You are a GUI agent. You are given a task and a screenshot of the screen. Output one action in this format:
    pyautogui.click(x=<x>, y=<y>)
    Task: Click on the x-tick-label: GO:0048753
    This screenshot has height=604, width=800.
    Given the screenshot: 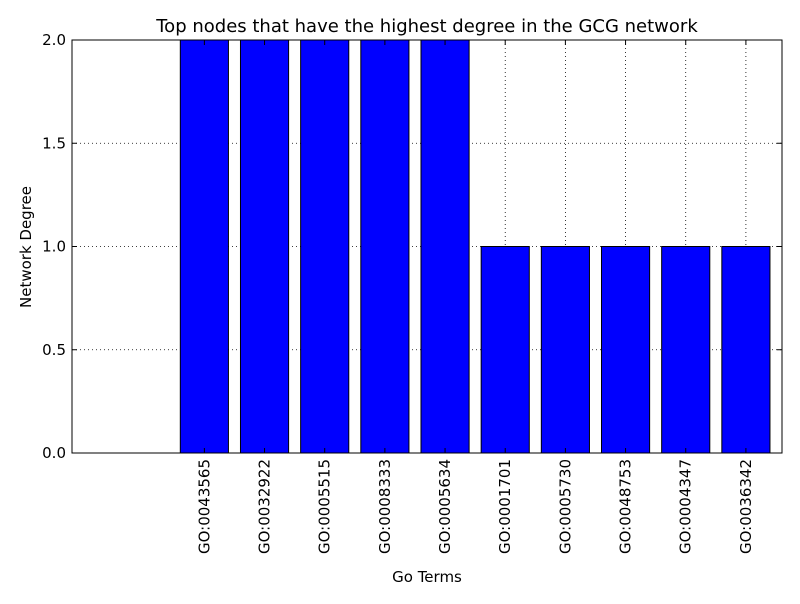 What is the action you would take?
    pyautogui.click(x=626, y=506)
    